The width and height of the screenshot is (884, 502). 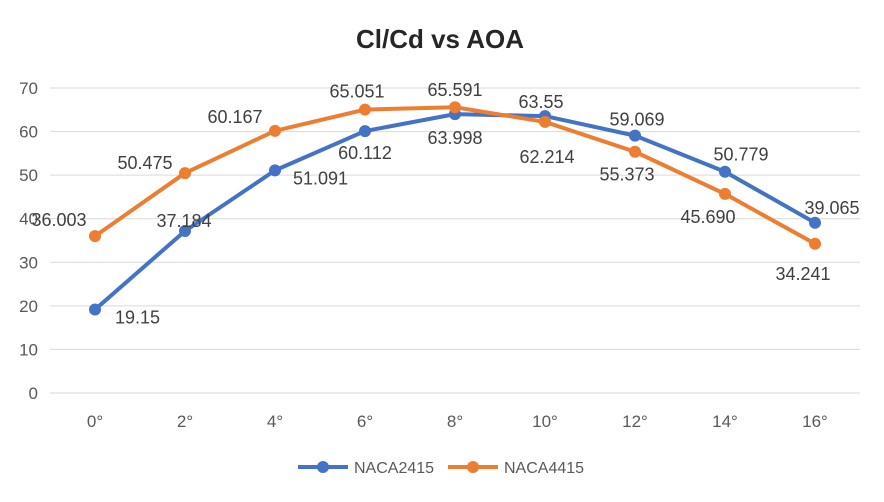 What do you see at coordinates (802, 274) in the screenshot?
I see `data-label-naca4415: 34.241` at bounding box center [802, 274].